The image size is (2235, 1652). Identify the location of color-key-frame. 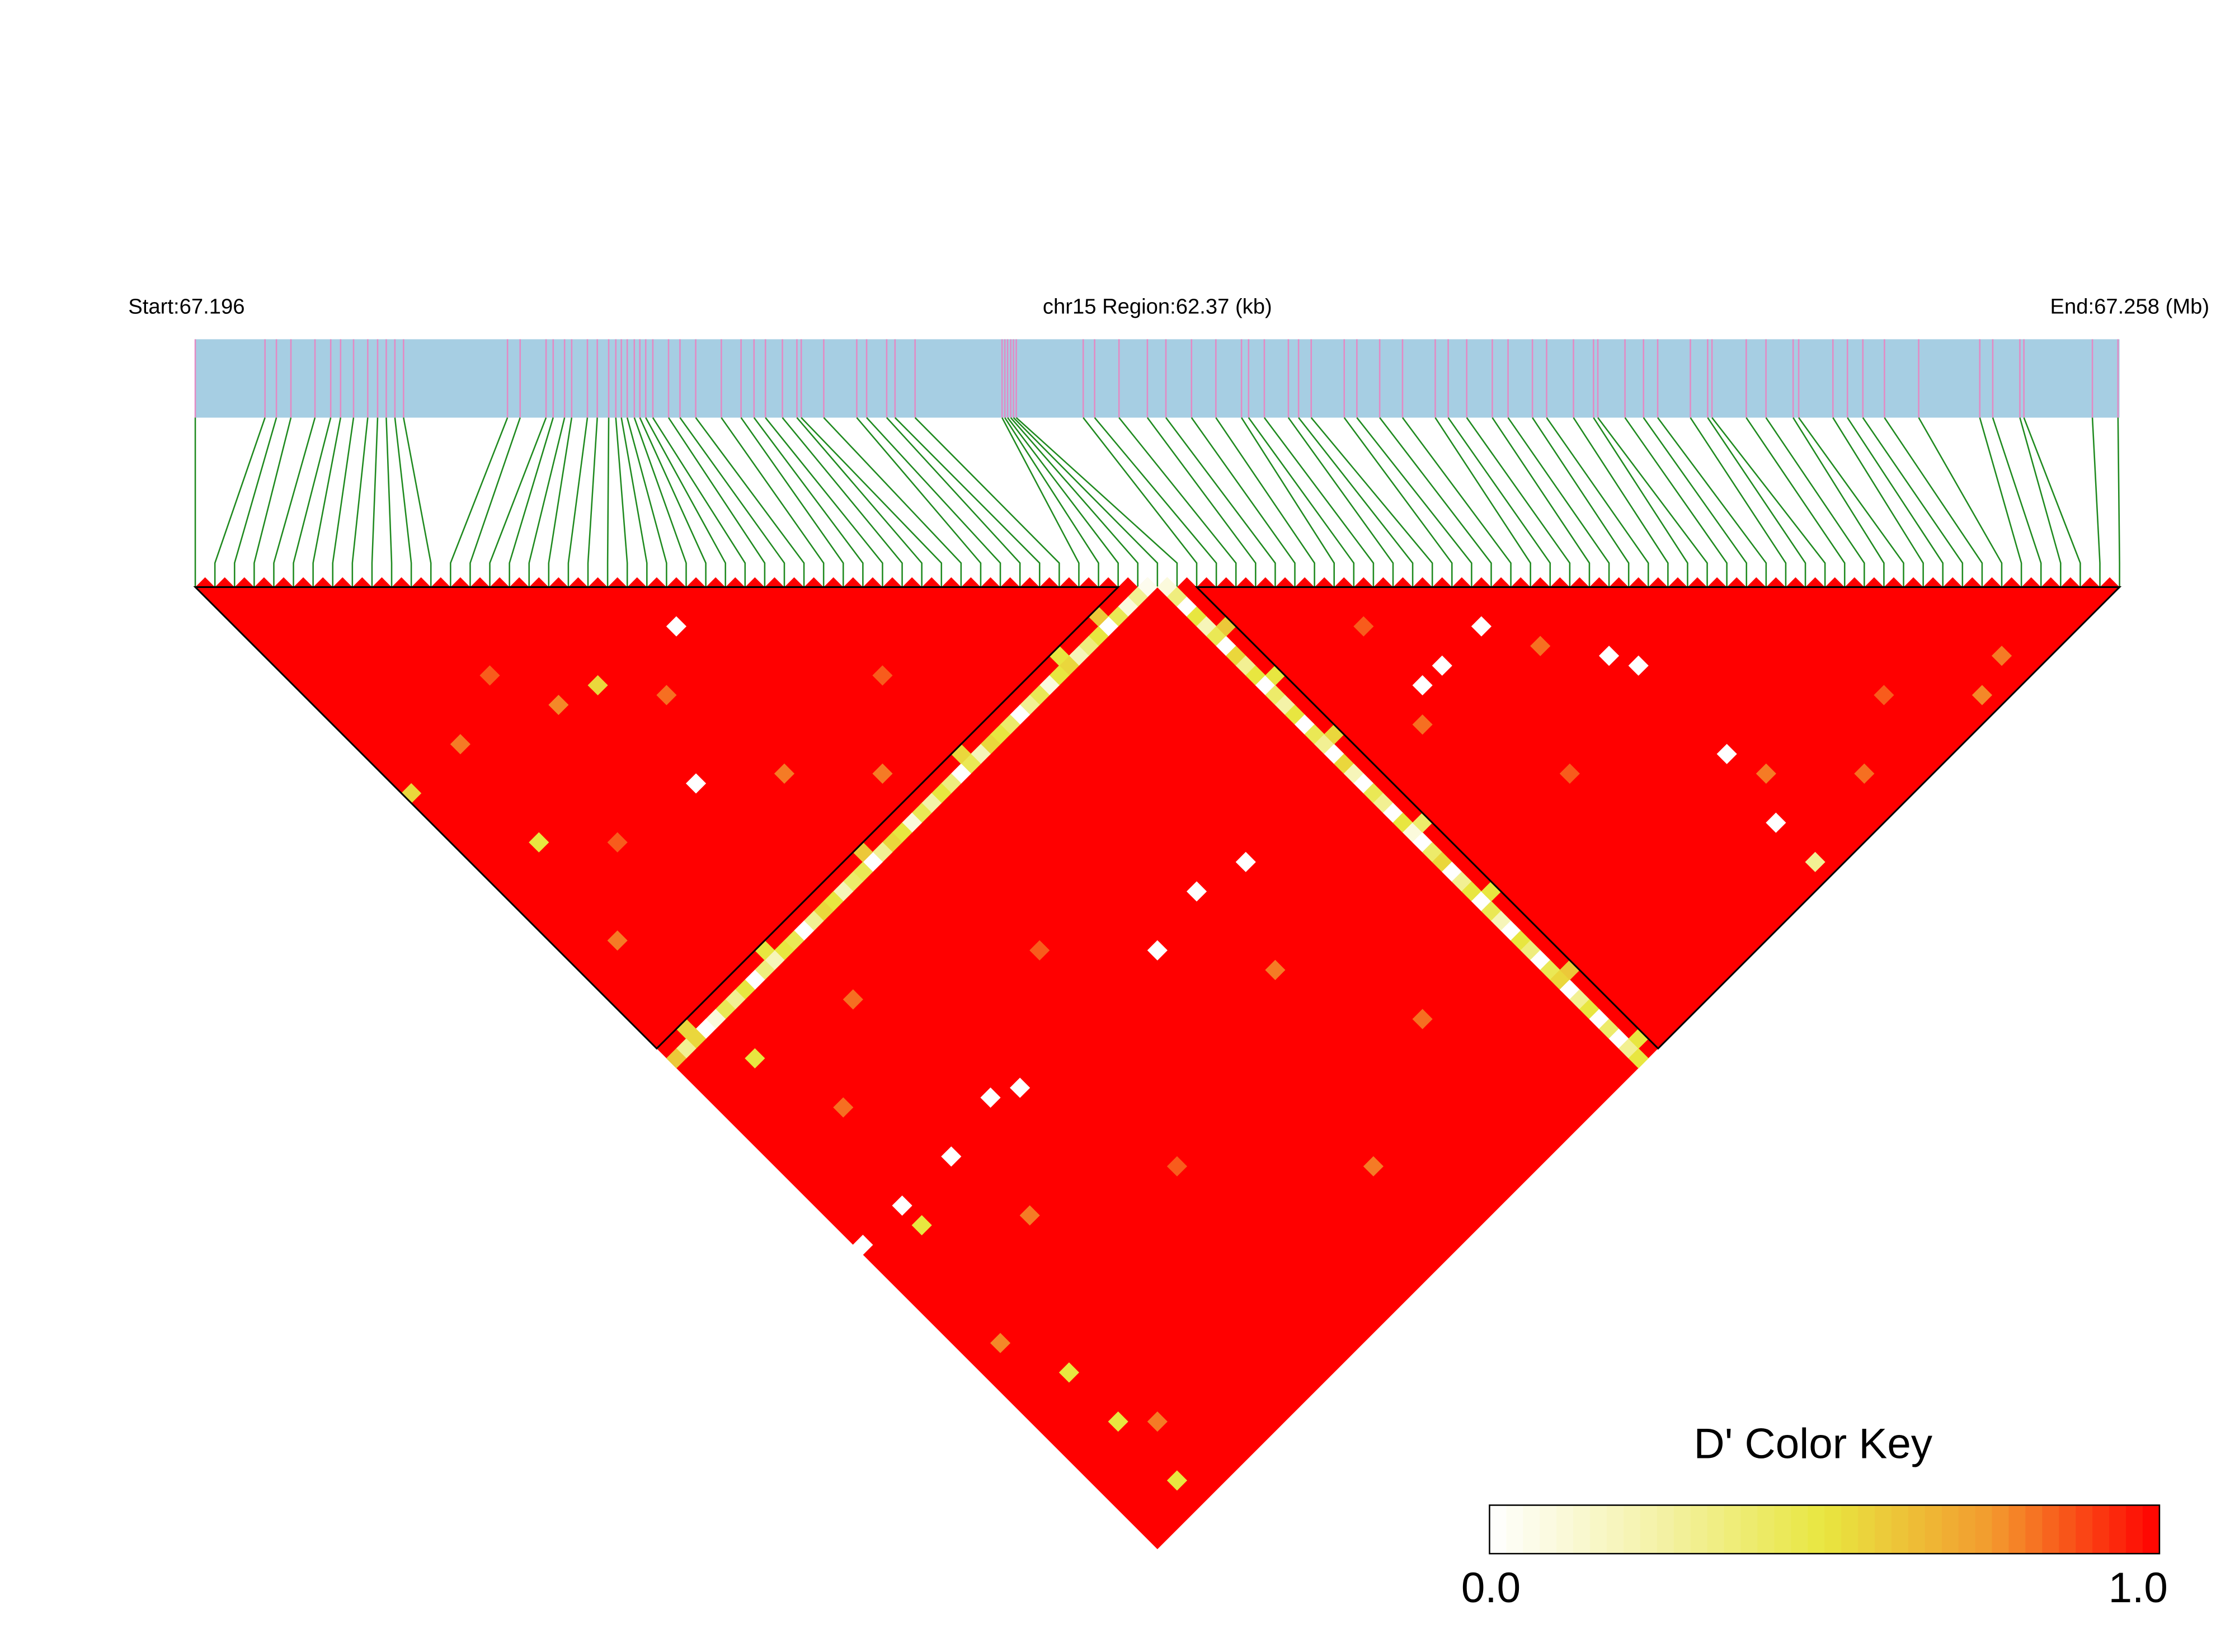
(1825, 1529).